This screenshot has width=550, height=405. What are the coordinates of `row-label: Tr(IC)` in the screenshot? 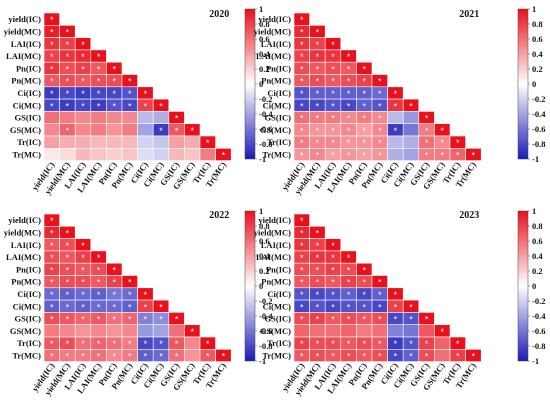 It's located at (29, 343).